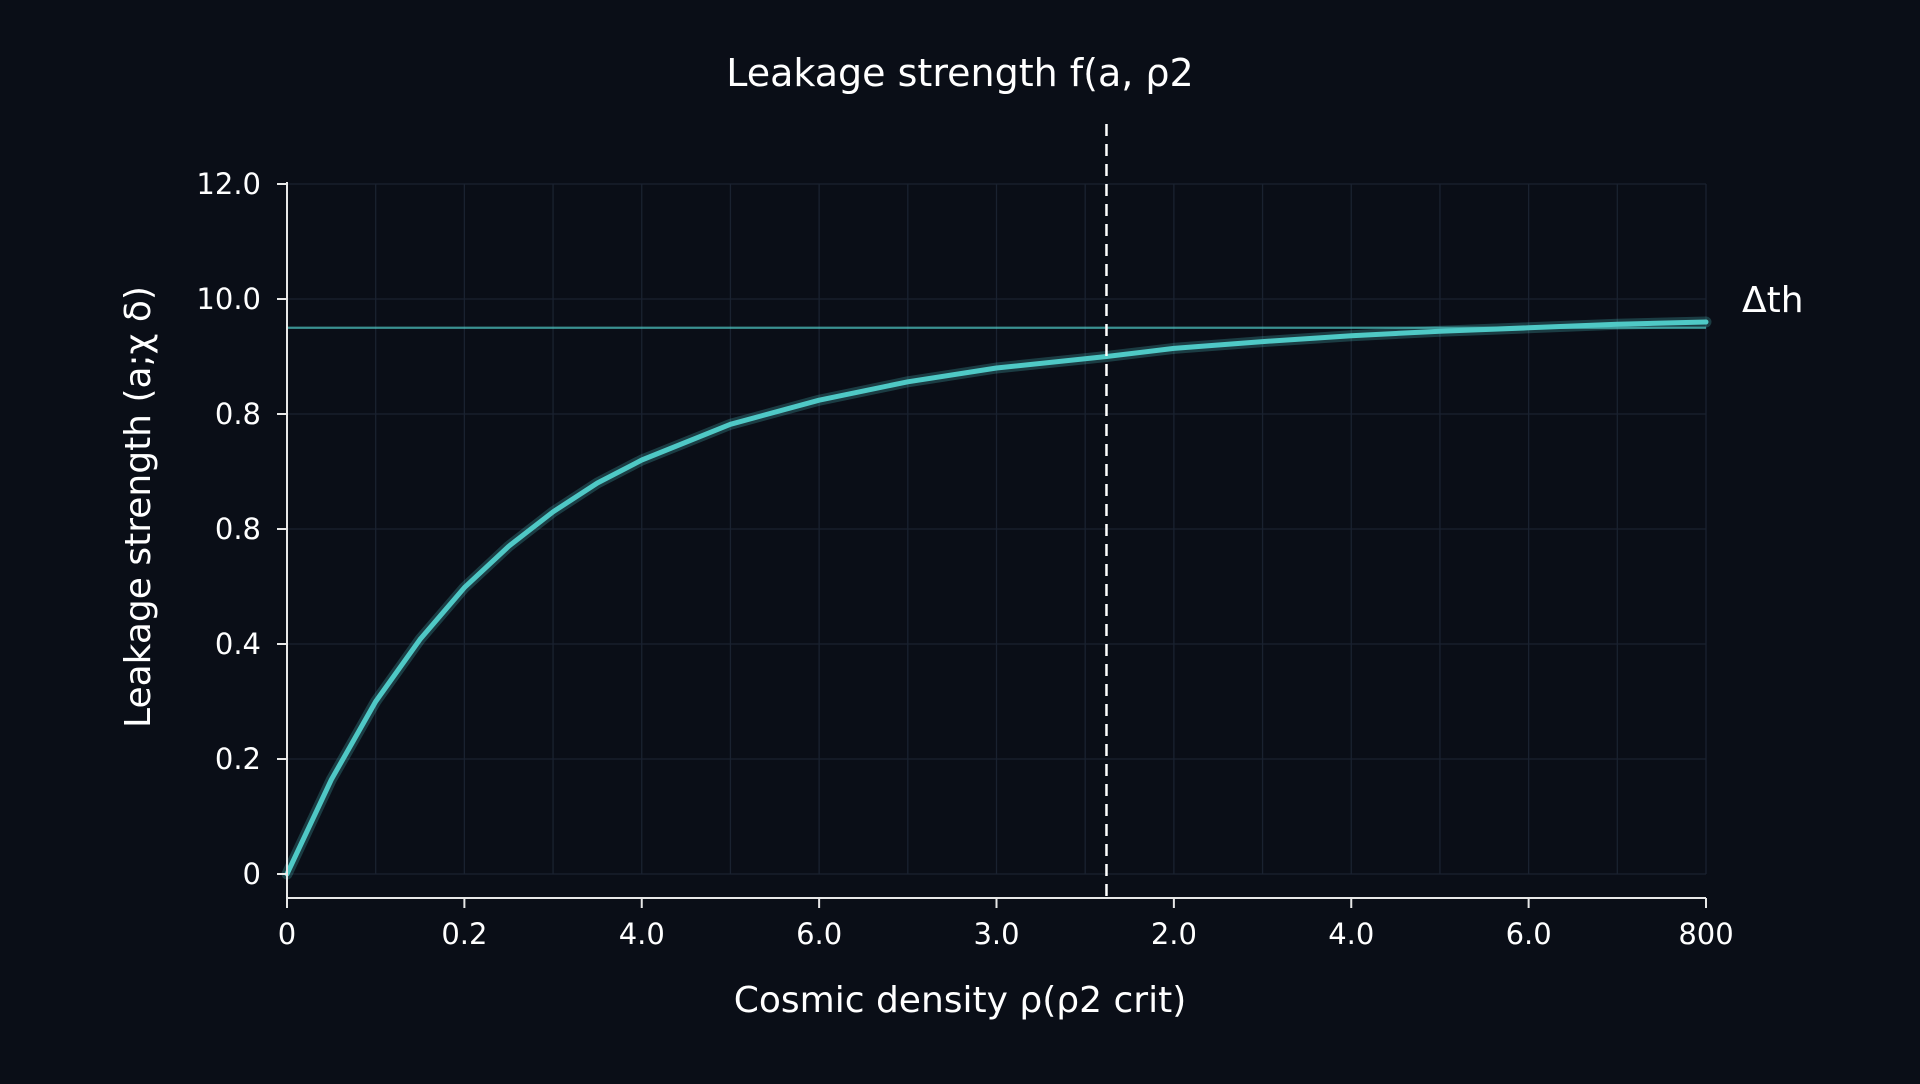  I want to click on x-tick-label: 3.0, so click(996, 934).